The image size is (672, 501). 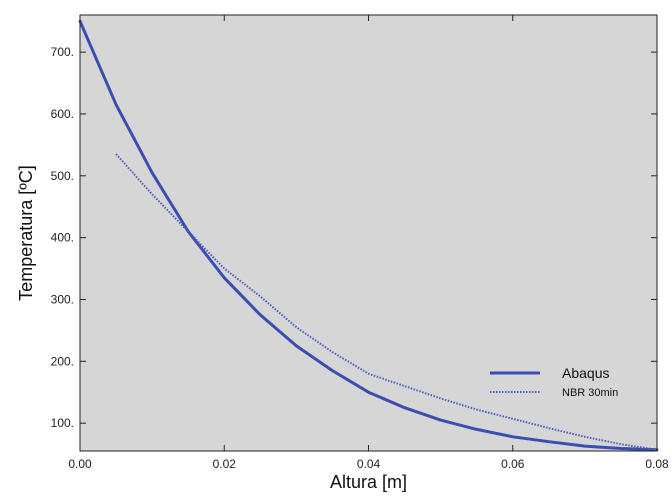 What do you see at coordinates (26, 233) in the screenshot?
I see `y-axis-title: Temperatura [ºC]` at bounding box center [26, 233].